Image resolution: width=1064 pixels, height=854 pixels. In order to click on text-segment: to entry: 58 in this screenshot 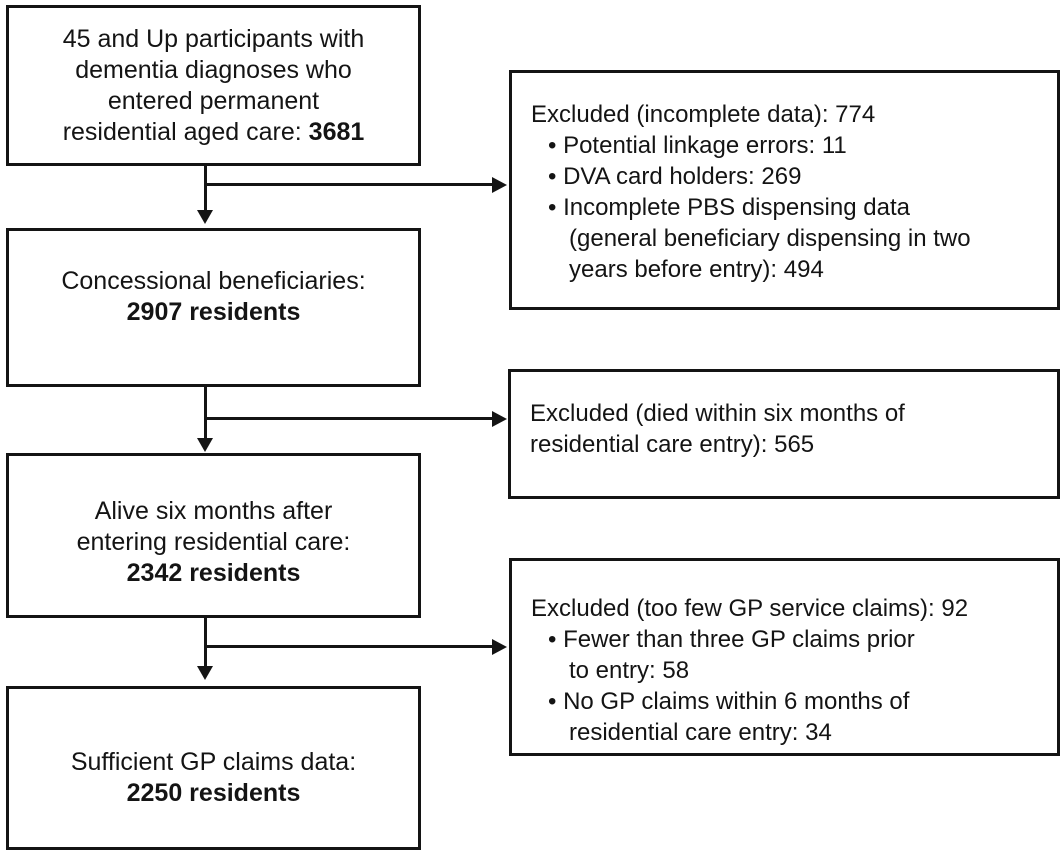, I will do `click(629, 670)`.